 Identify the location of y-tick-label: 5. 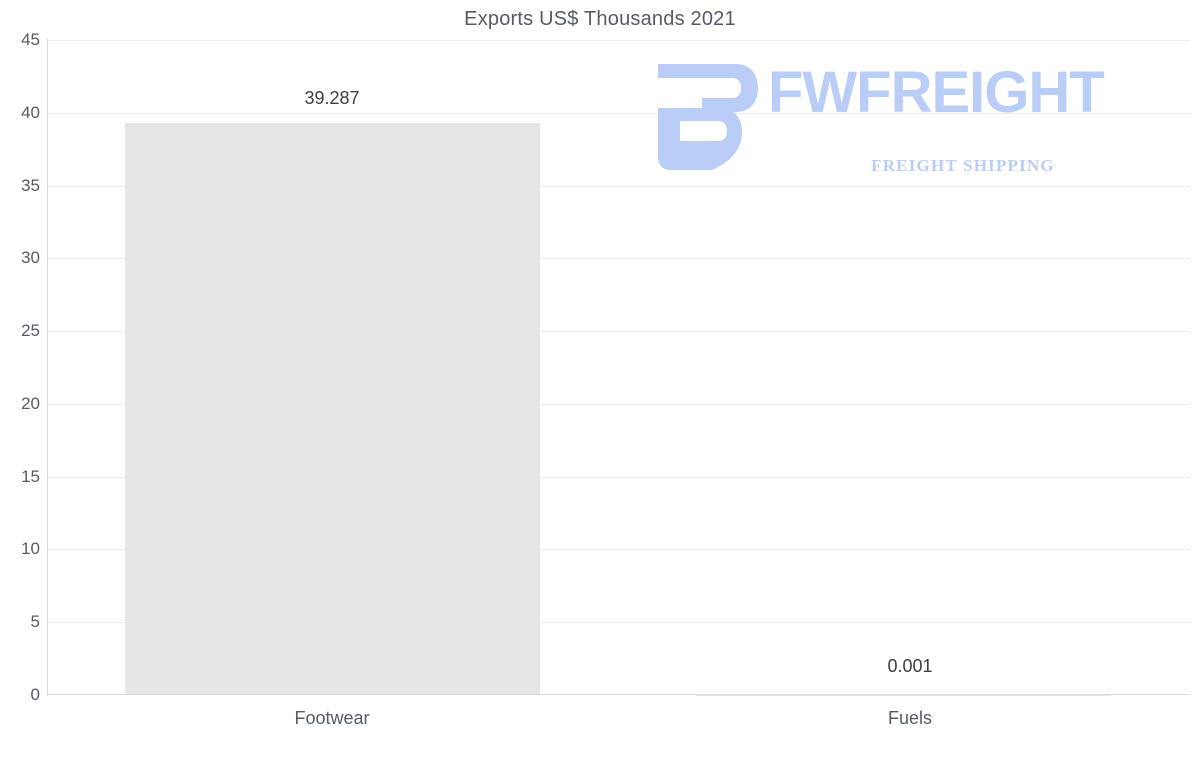
(35, 622).